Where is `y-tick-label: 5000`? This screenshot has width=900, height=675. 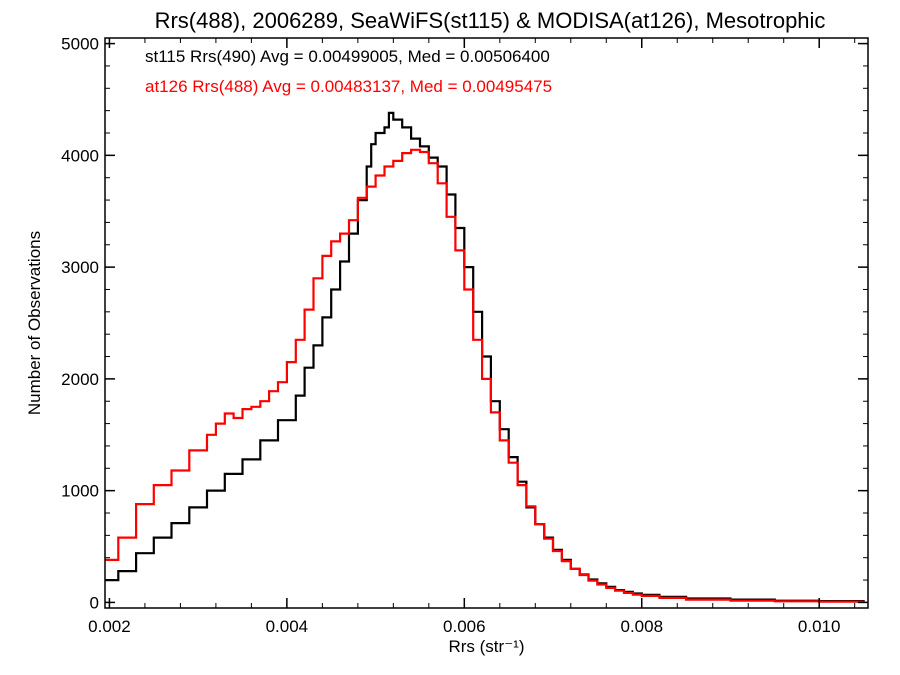
y-tick-label: 5000 is located at coordinates (80, 44).